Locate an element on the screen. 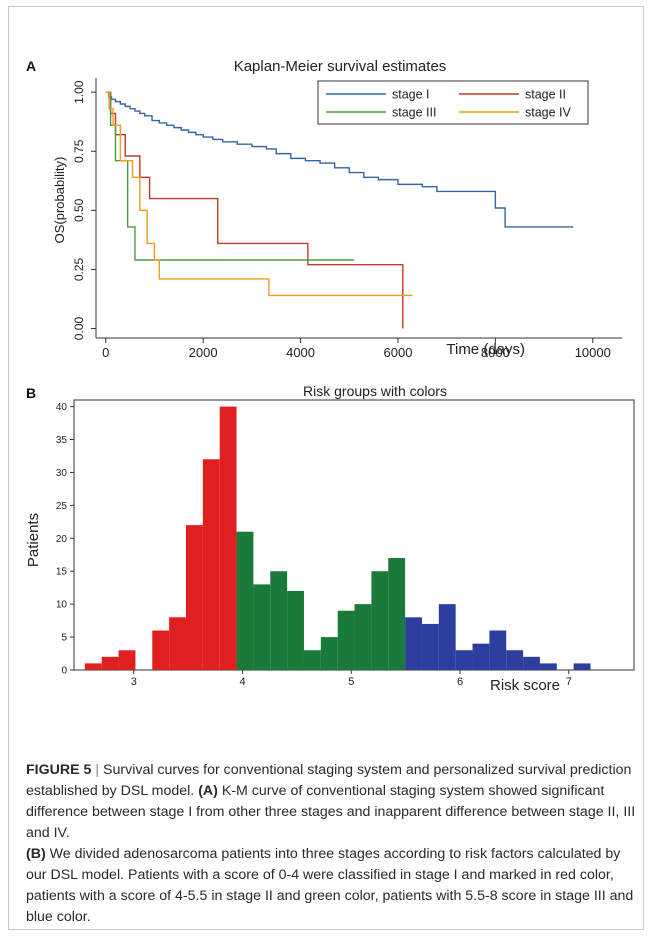 Image resolution: width=654 pixels, height=943 pixels. km-legend-box is located at coordinates (453, 102).